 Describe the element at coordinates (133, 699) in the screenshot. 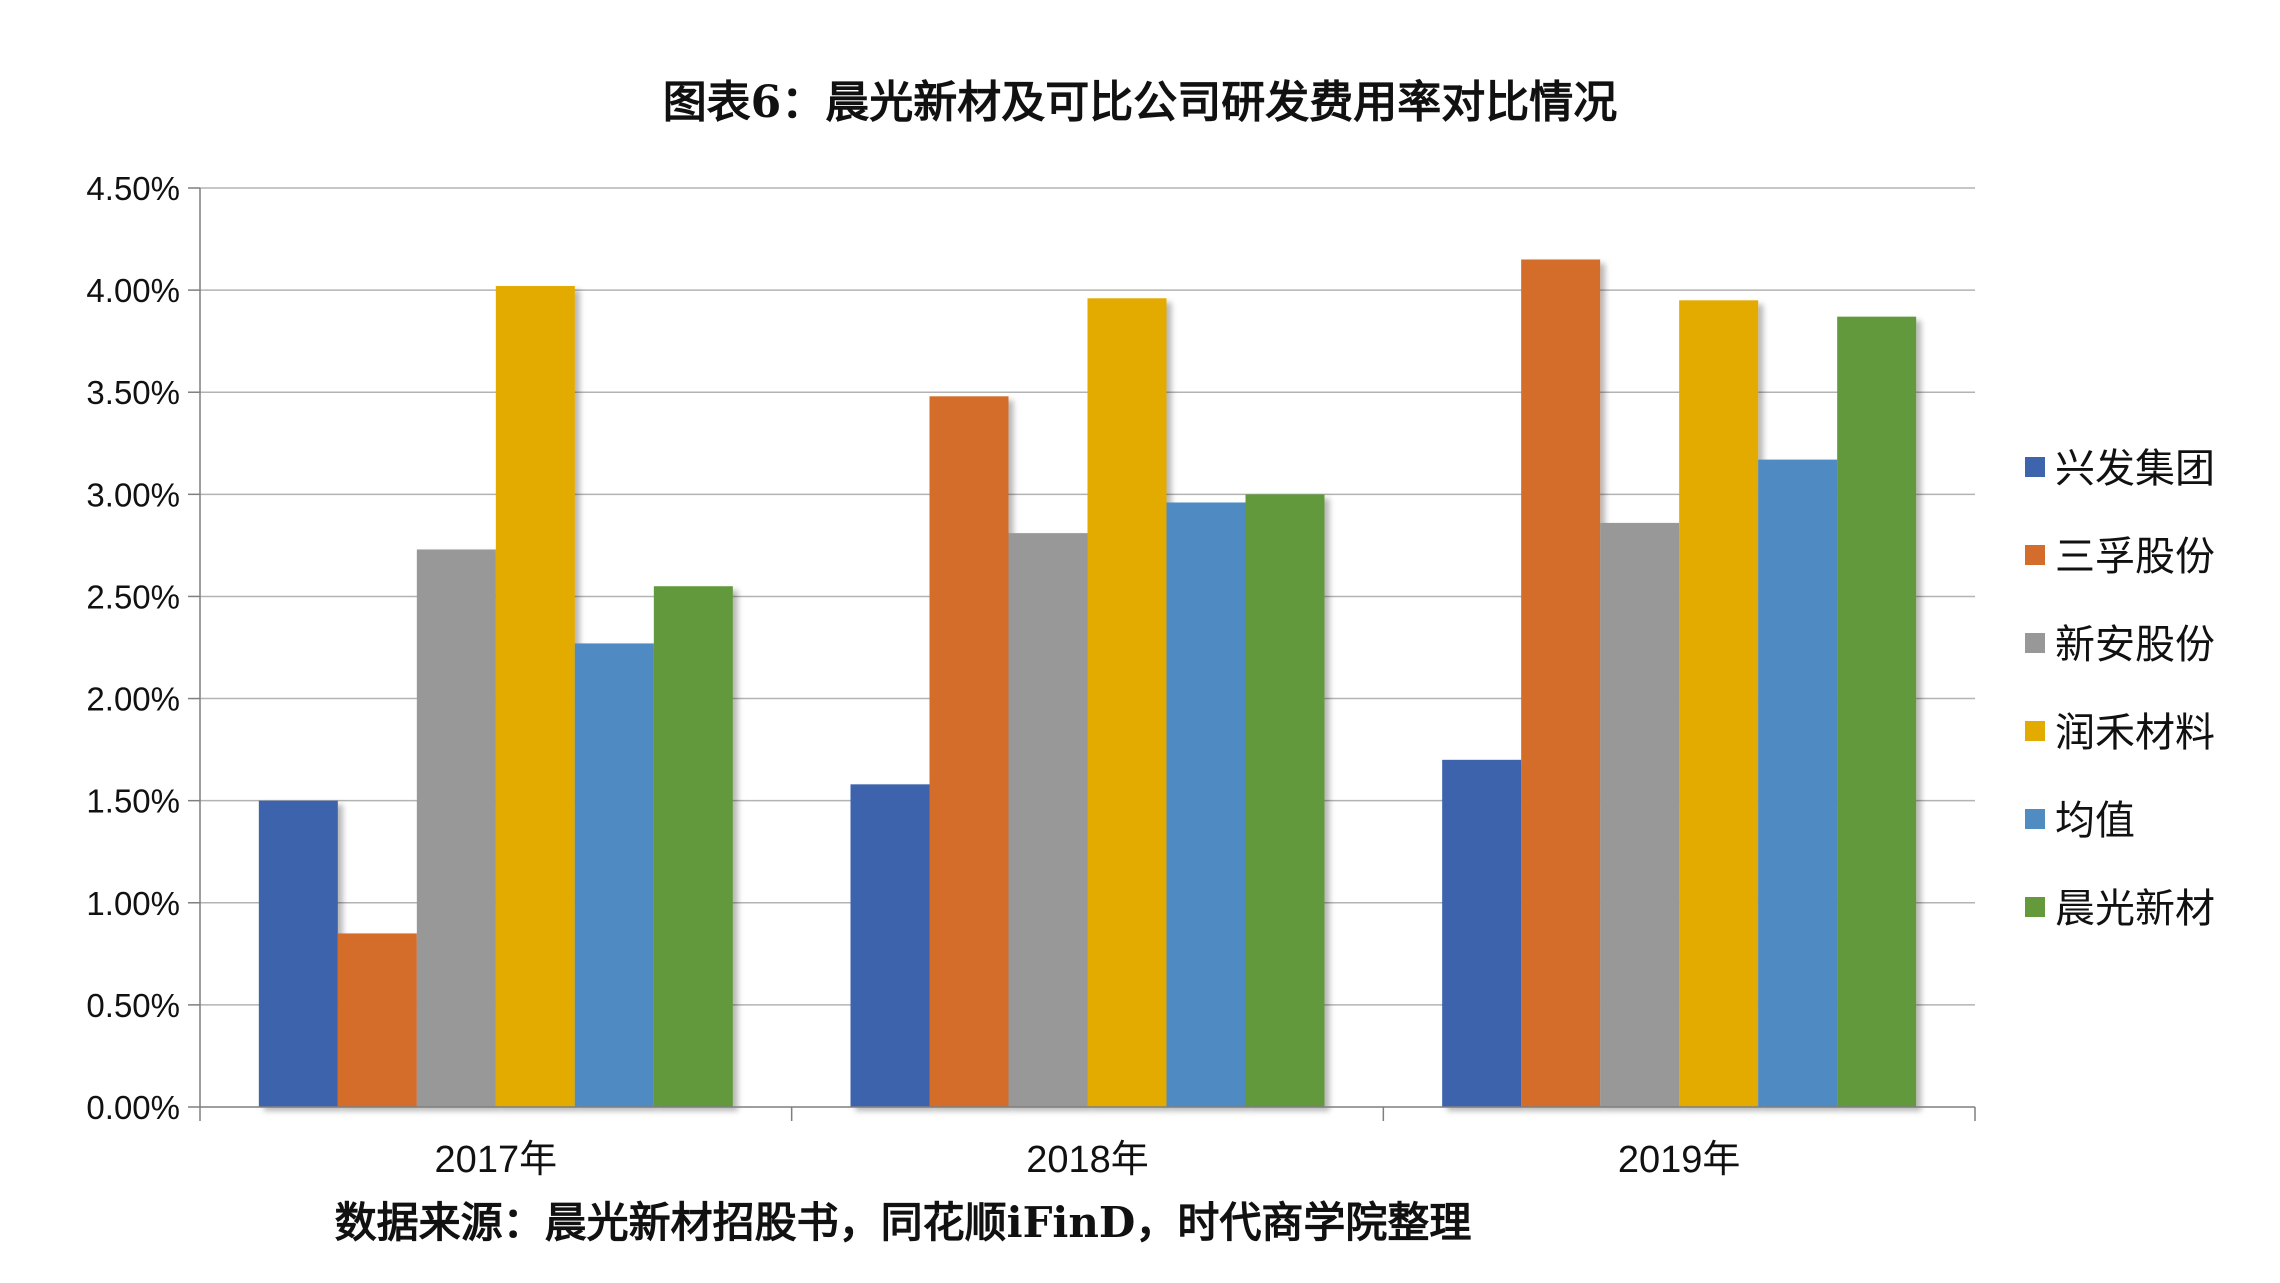

I see `y-tick-label: 2.00%` at that location.